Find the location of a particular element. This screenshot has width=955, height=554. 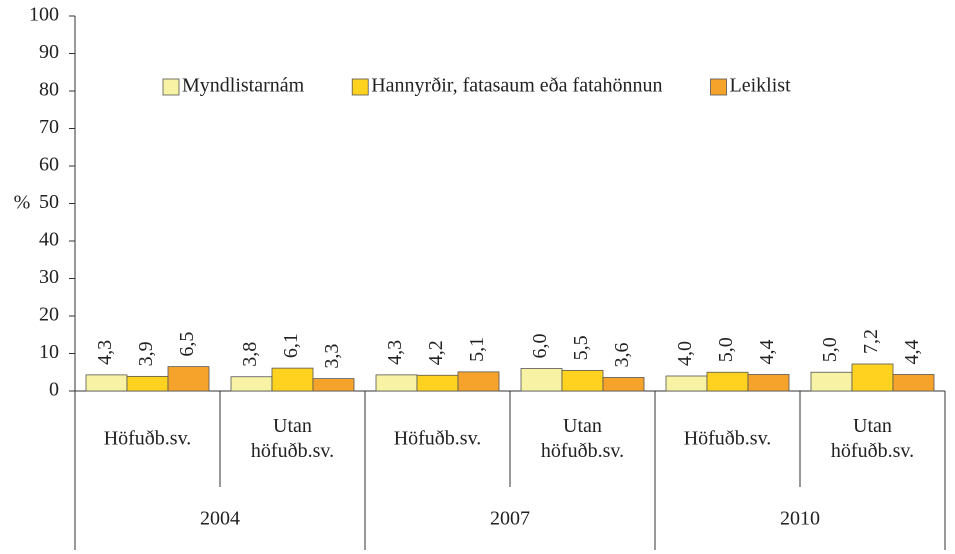

data-label: 5,5 is located at coordinates (581, 347).